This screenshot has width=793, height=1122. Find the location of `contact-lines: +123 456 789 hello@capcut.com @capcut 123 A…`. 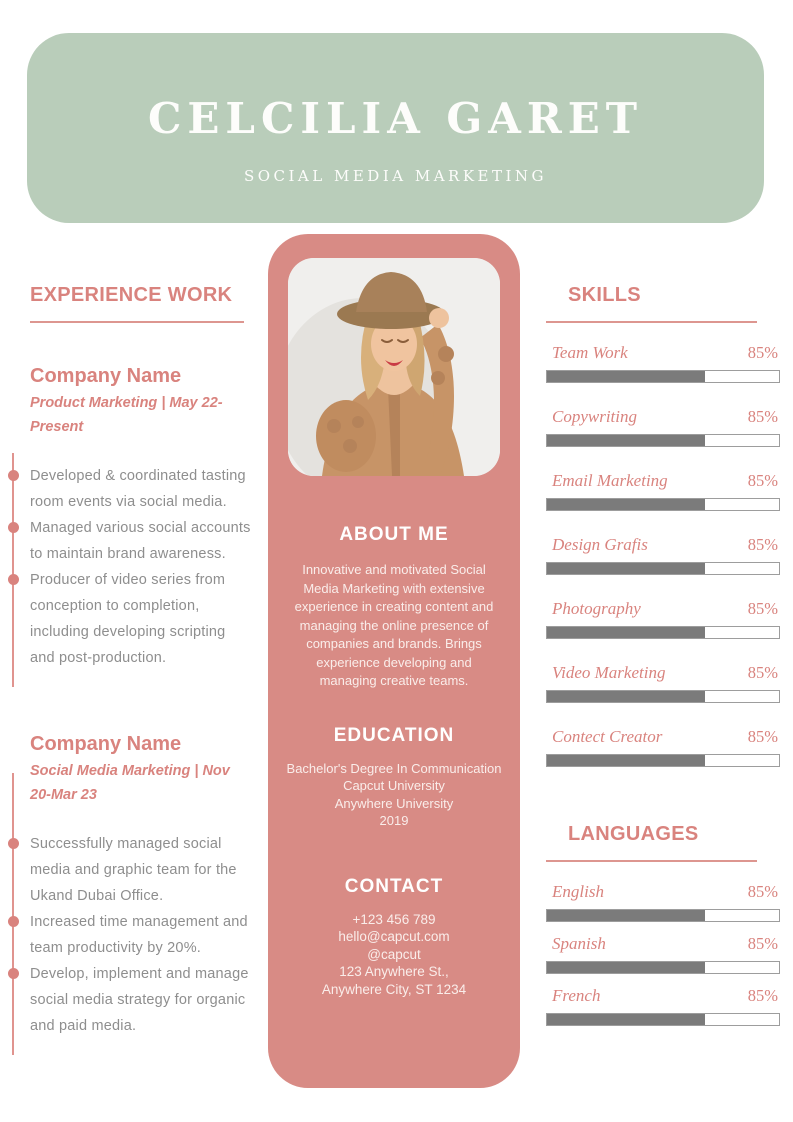

contact-lines: +123 456 789 hello@capcut.com @capcut 123 A… is located at coordinates (394, 955).